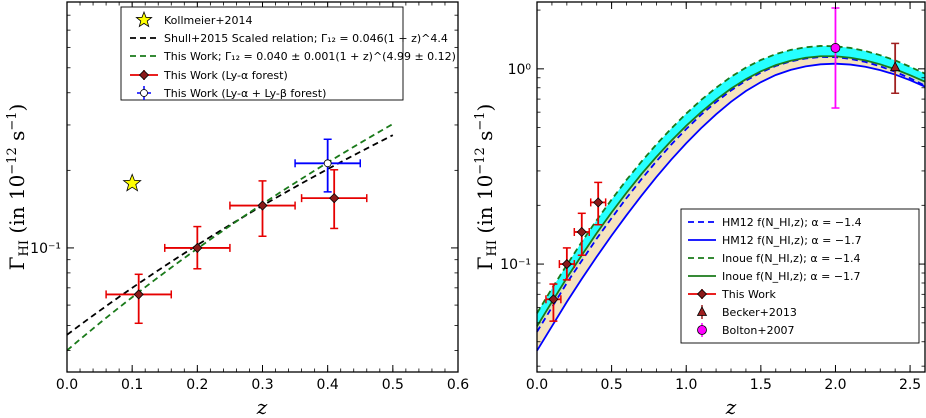  What do you see at coordinates (792, 240) in the screenshot?
I see `right-legend-label-1: HM12 f(N_HI,z); α = −1.7` at bounding box center [792, 240].